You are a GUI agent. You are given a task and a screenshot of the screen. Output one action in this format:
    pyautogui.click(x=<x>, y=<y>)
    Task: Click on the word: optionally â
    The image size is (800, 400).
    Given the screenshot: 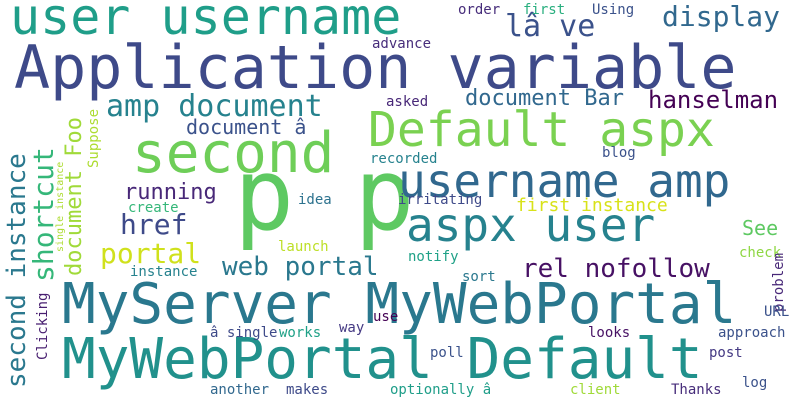 What is the action you would take?
    pyautogui.click(x=441, y=390)
    